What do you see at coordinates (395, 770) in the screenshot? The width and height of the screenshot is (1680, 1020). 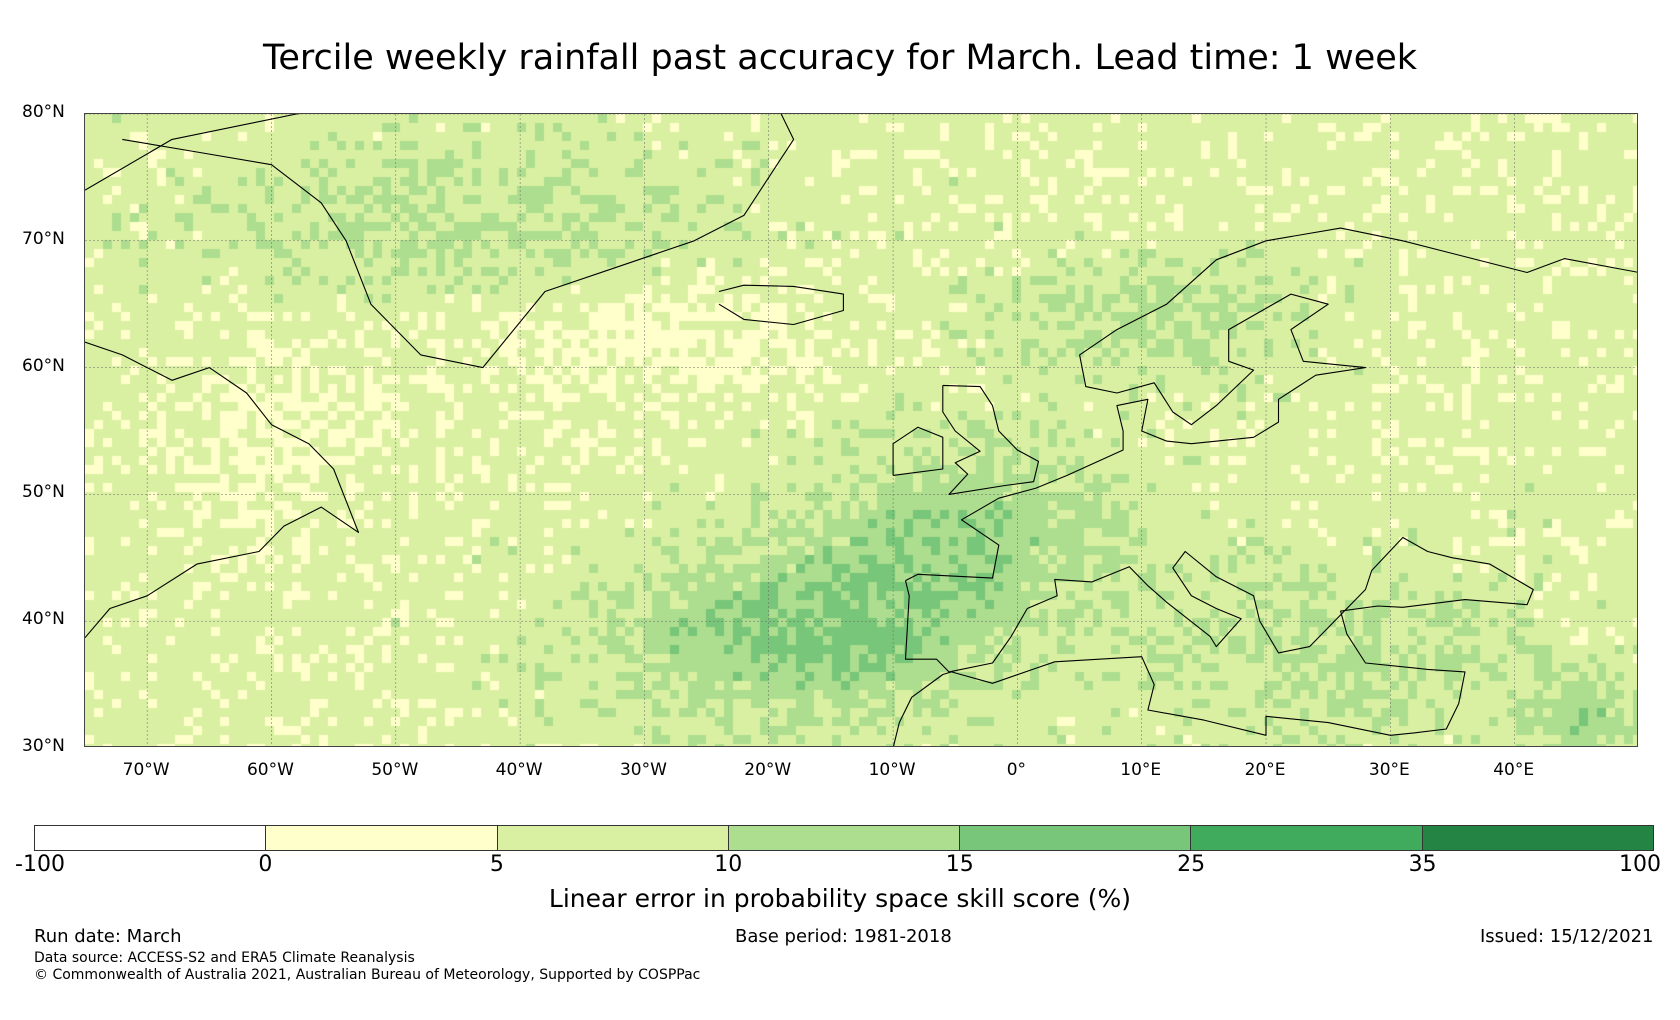 I see `lon-label: 50°W` at bounding box center [395, 770].